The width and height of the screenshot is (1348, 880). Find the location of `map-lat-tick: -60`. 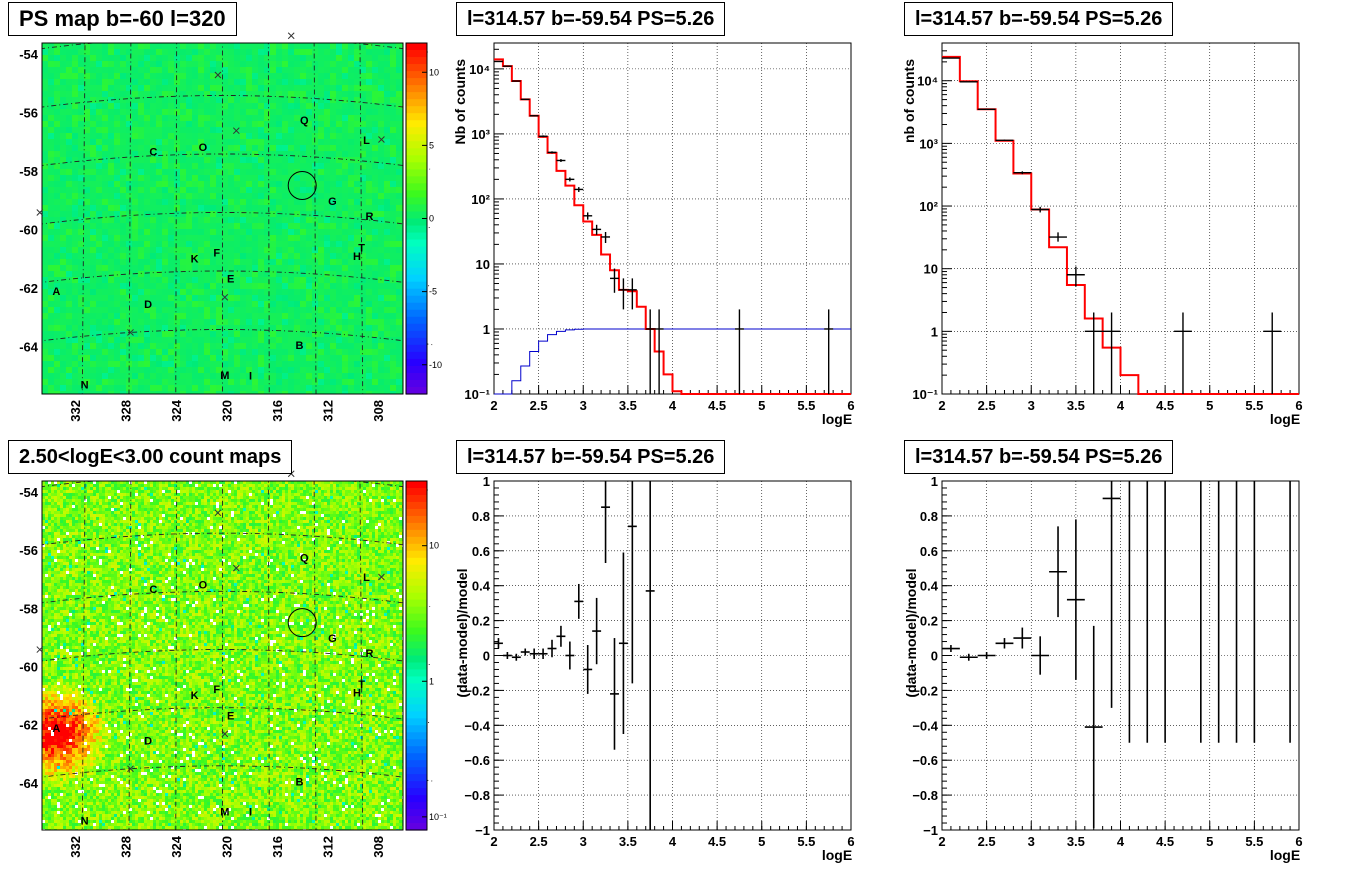

map-lat-tick: -60 is located at coordinates (28, 230).